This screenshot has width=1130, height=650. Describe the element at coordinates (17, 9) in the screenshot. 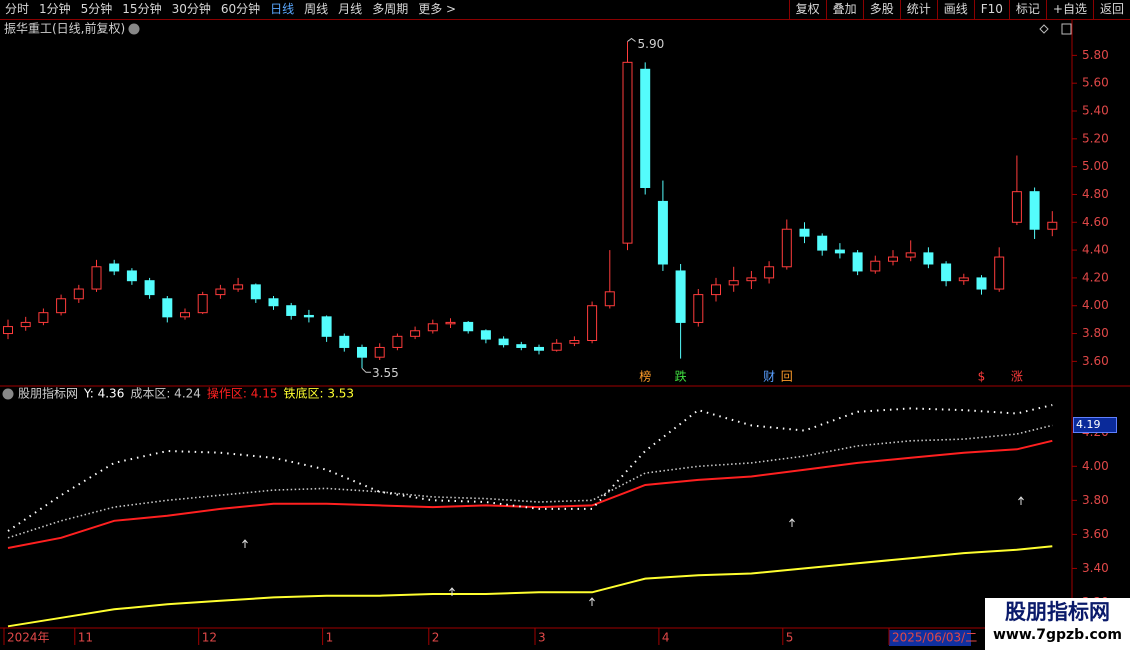

I see `period-tab: 分时` at that location.